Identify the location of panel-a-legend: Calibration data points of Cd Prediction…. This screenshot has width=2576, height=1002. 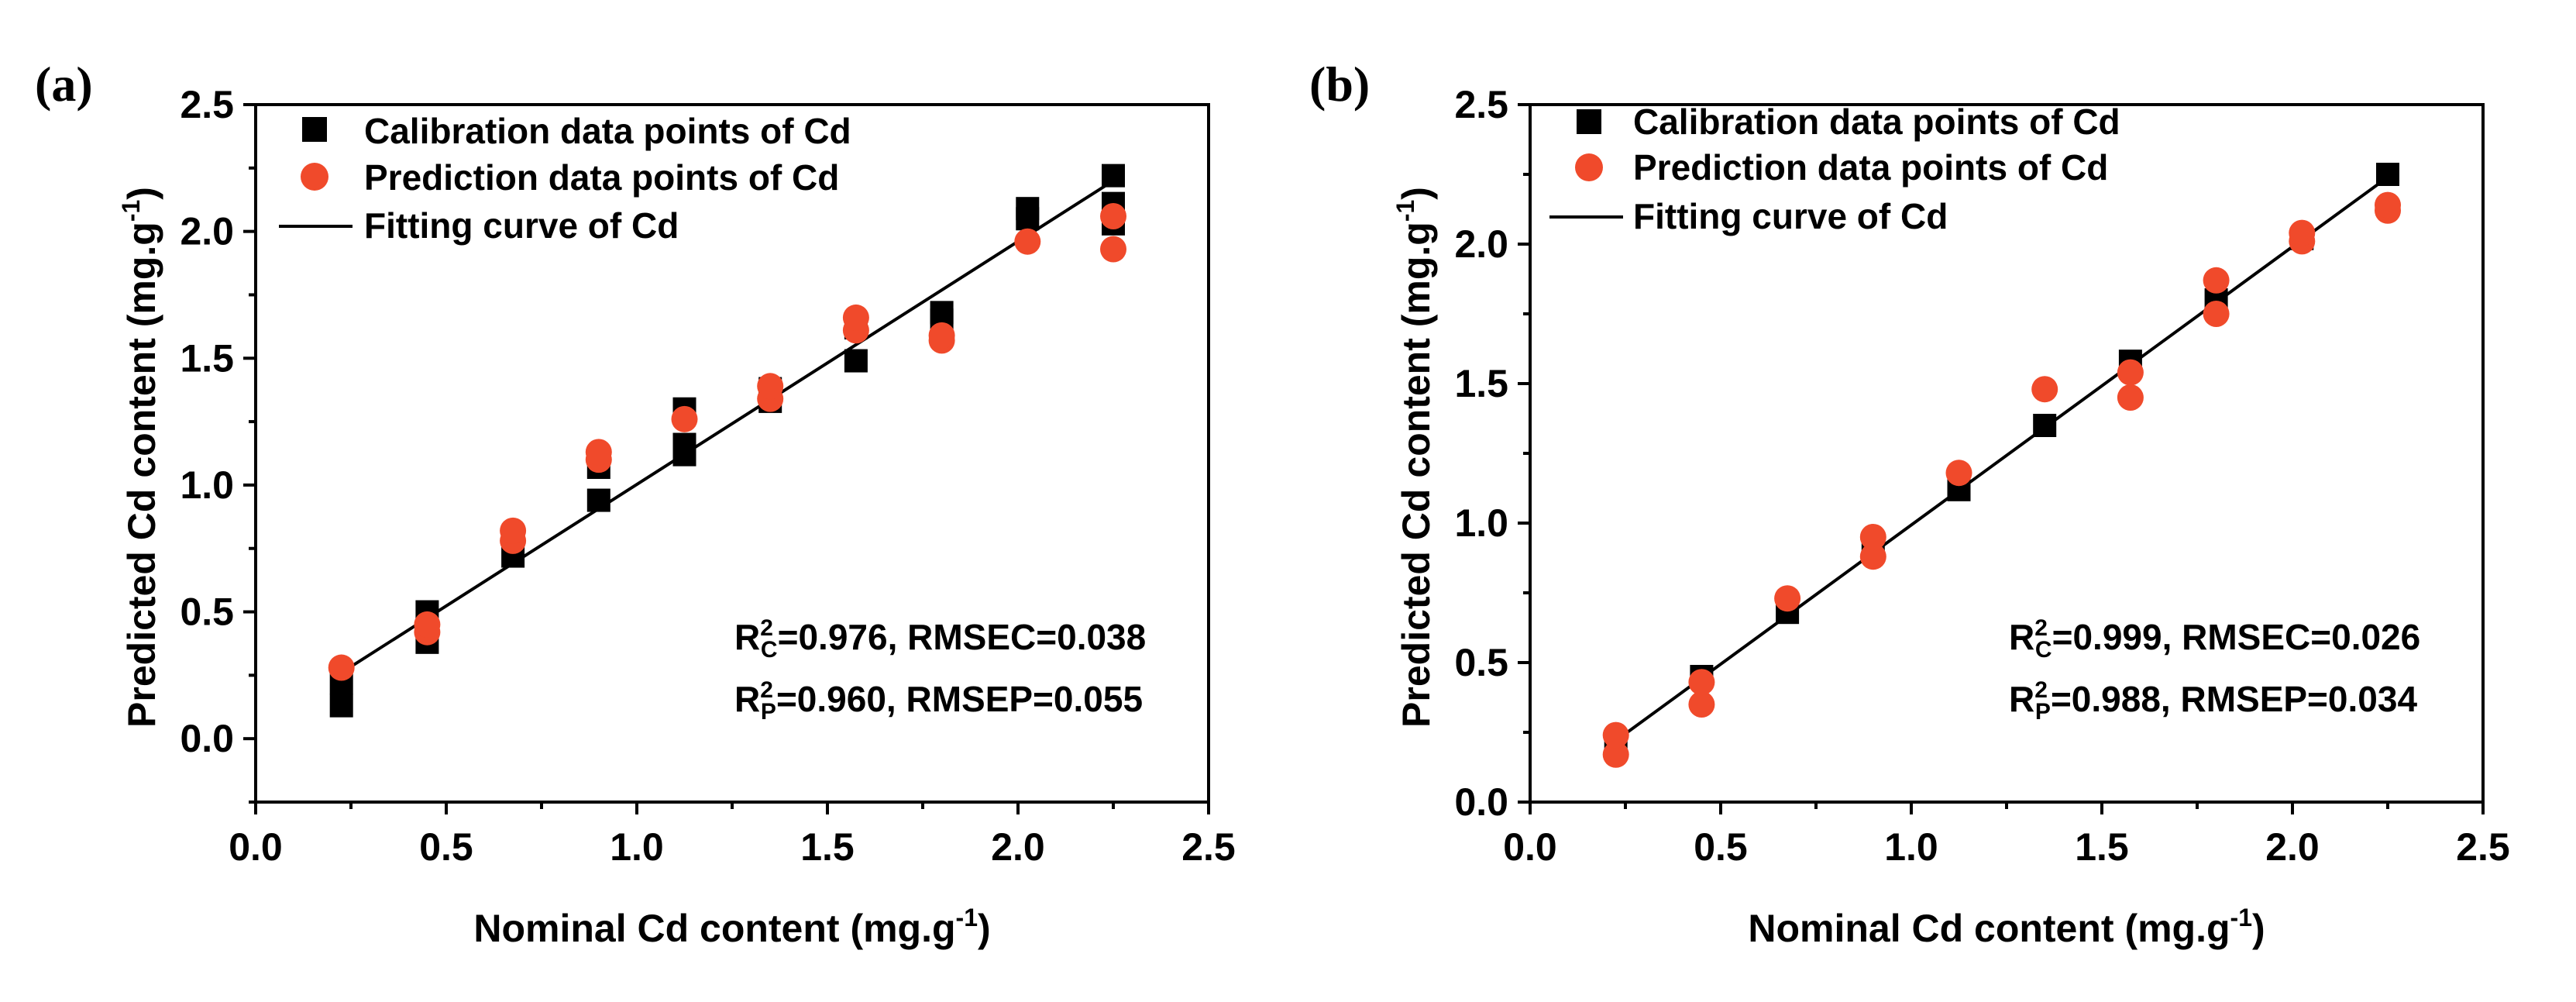
(565, 179).